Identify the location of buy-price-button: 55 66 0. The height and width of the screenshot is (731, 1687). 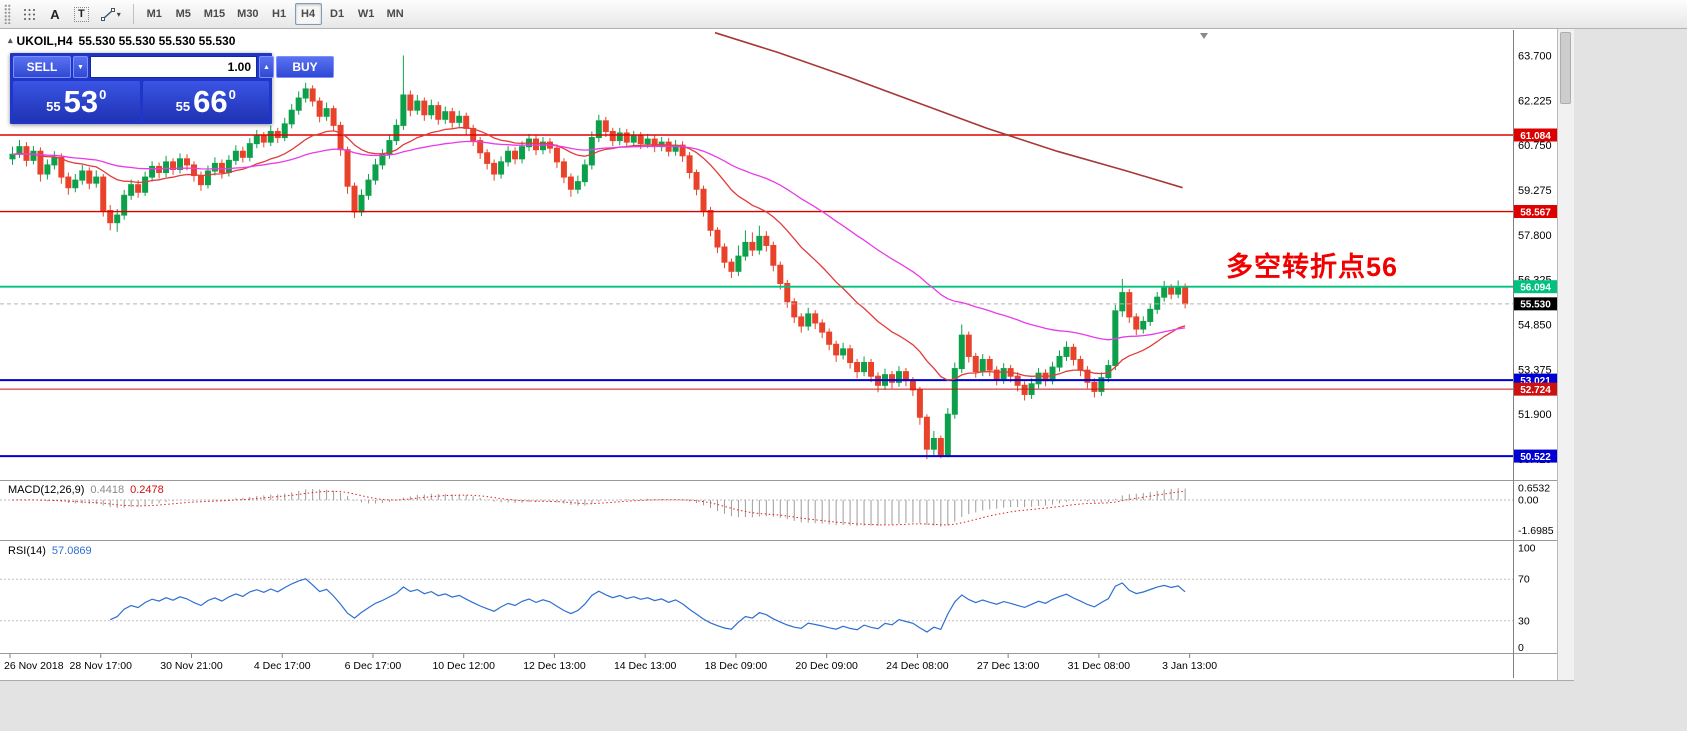
(205, 101).